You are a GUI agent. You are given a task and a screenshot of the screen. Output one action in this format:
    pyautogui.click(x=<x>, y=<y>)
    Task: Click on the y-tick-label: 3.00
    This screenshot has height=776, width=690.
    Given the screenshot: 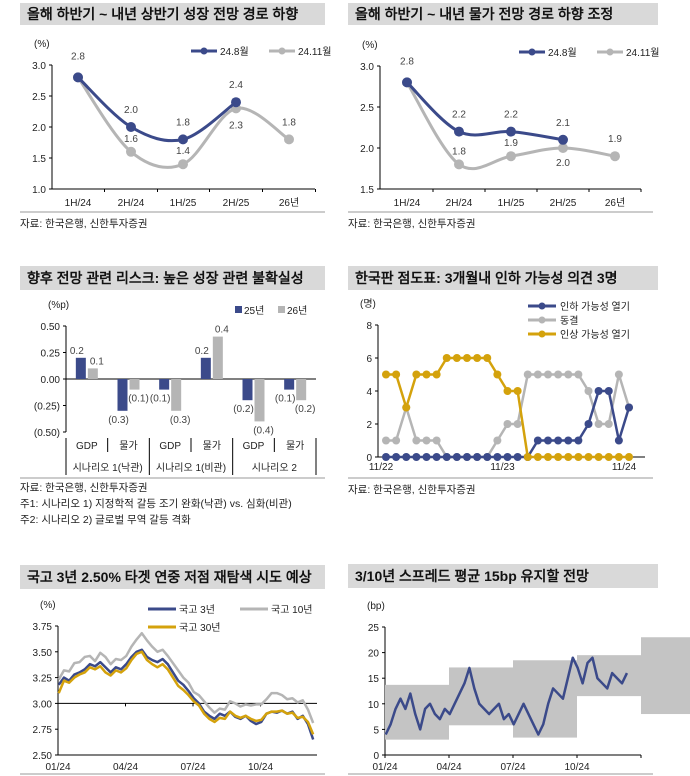 What is the action you would take?
    pyautogui.click(x=43, y=704)
    